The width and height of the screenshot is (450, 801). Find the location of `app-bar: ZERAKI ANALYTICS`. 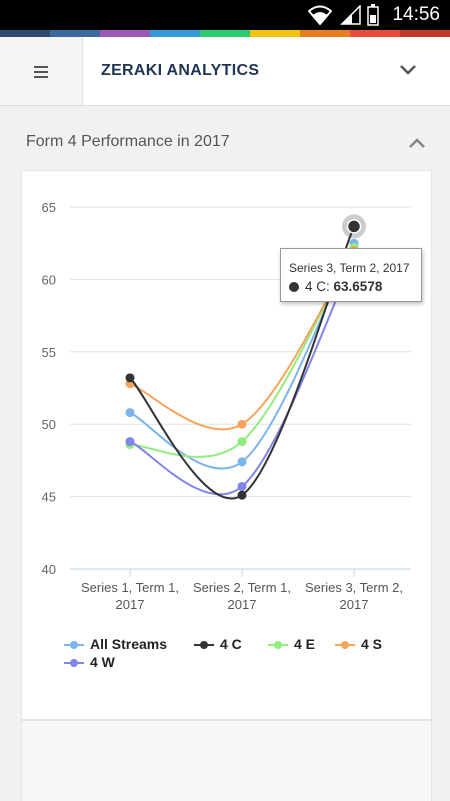

app-bar: ZERAKI ANALYTICS is located at coordinates (225, 71).